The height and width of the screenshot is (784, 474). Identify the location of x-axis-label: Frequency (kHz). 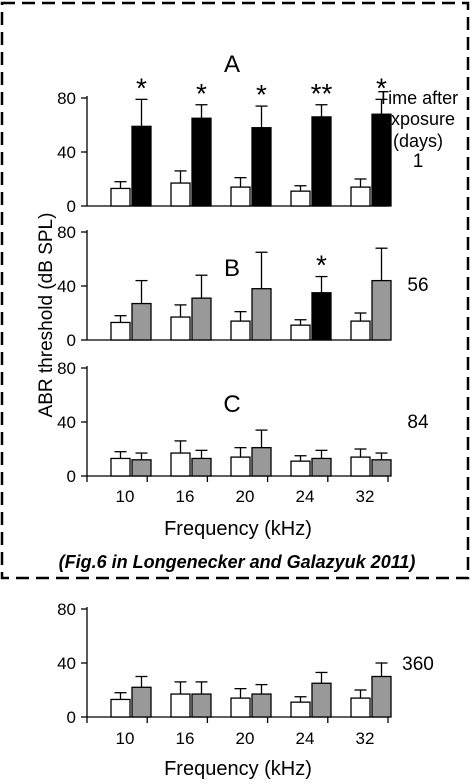
(238, 529).